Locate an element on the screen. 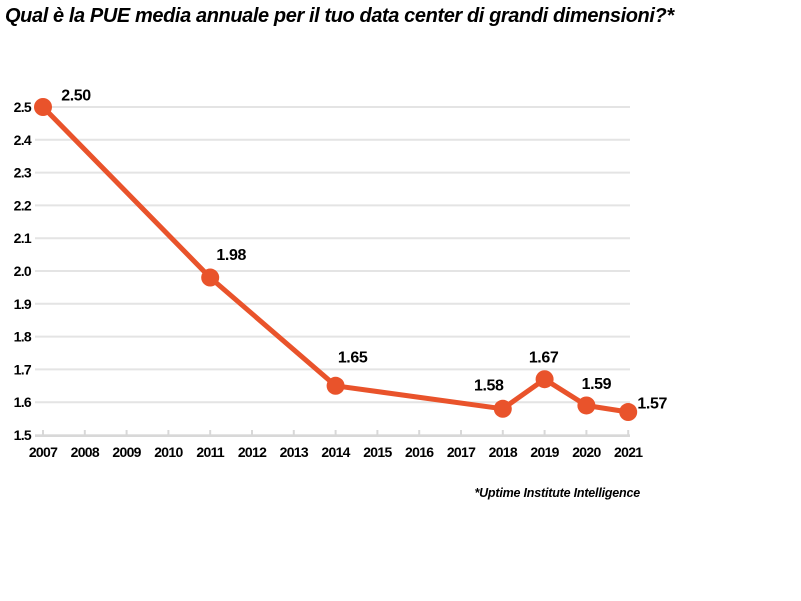  x-axis-tick-label: 2016 is located at coordinates (419, 452).